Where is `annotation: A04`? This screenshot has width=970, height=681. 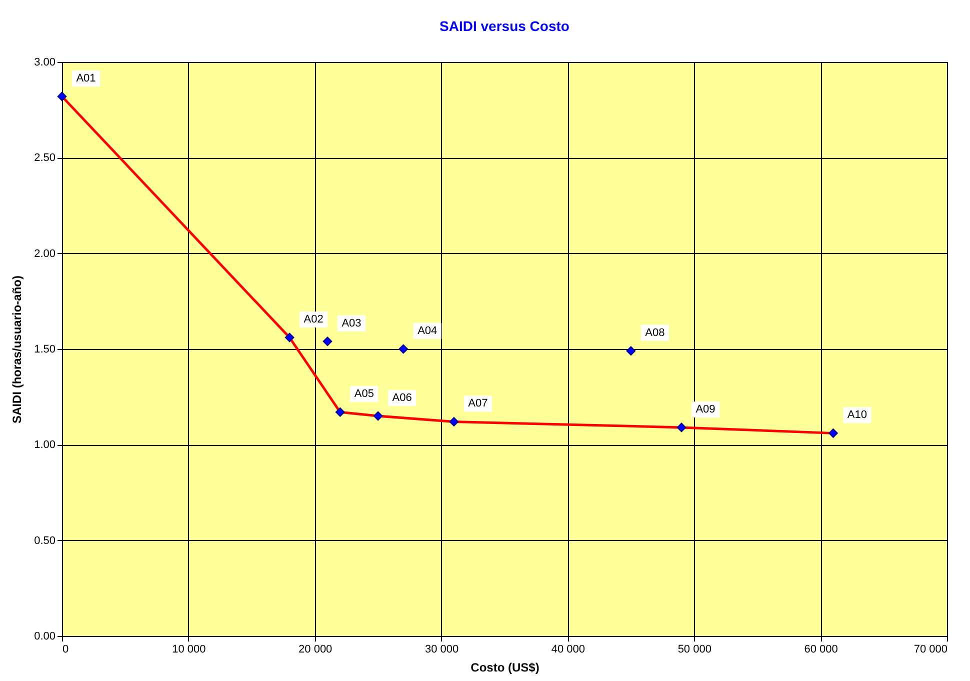
annotation: A04 is located at coordinates (428, 331).